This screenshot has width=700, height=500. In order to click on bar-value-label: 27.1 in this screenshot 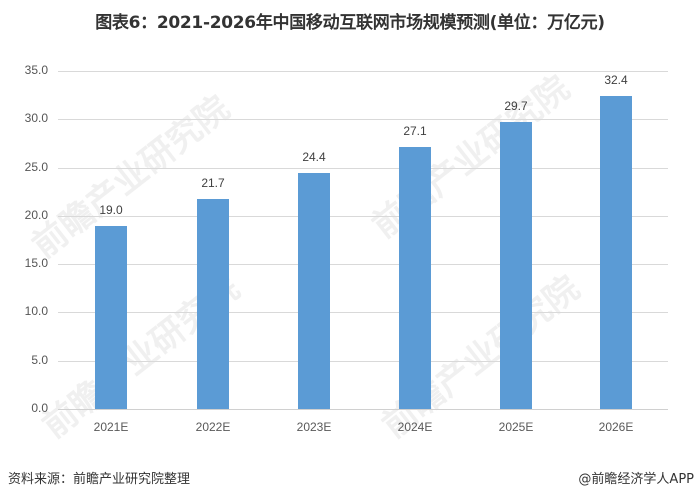, I will do `click(415, 131)`.